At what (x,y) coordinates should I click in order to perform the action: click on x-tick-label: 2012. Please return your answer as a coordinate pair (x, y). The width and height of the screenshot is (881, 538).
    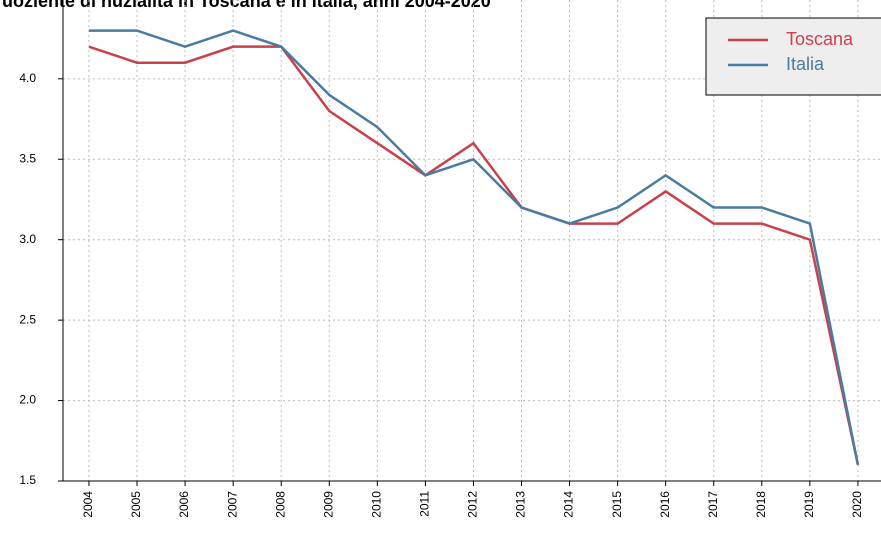
    Looking at the image, I should click on (473, 504).